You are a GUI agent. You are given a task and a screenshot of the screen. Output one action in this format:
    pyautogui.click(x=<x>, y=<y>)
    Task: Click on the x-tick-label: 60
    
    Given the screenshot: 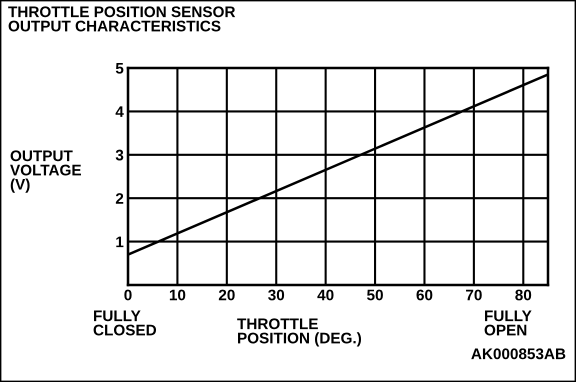 What is the action you would take?
    pyautogui.click(x=424, y=295)
    